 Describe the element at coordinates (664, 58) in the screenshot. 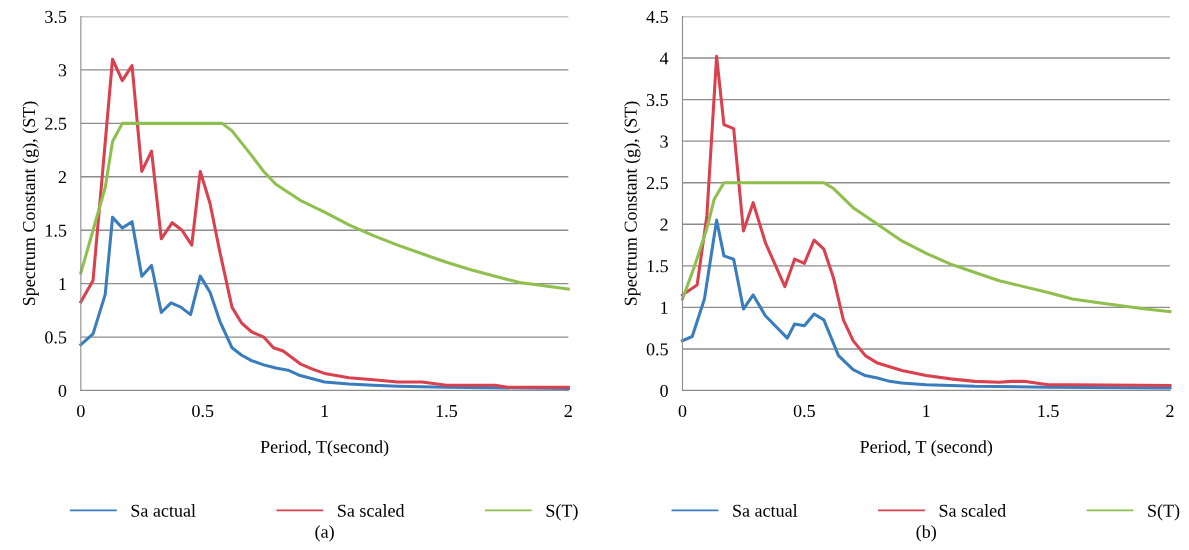

I see `y-tick-label: 4` at that location.